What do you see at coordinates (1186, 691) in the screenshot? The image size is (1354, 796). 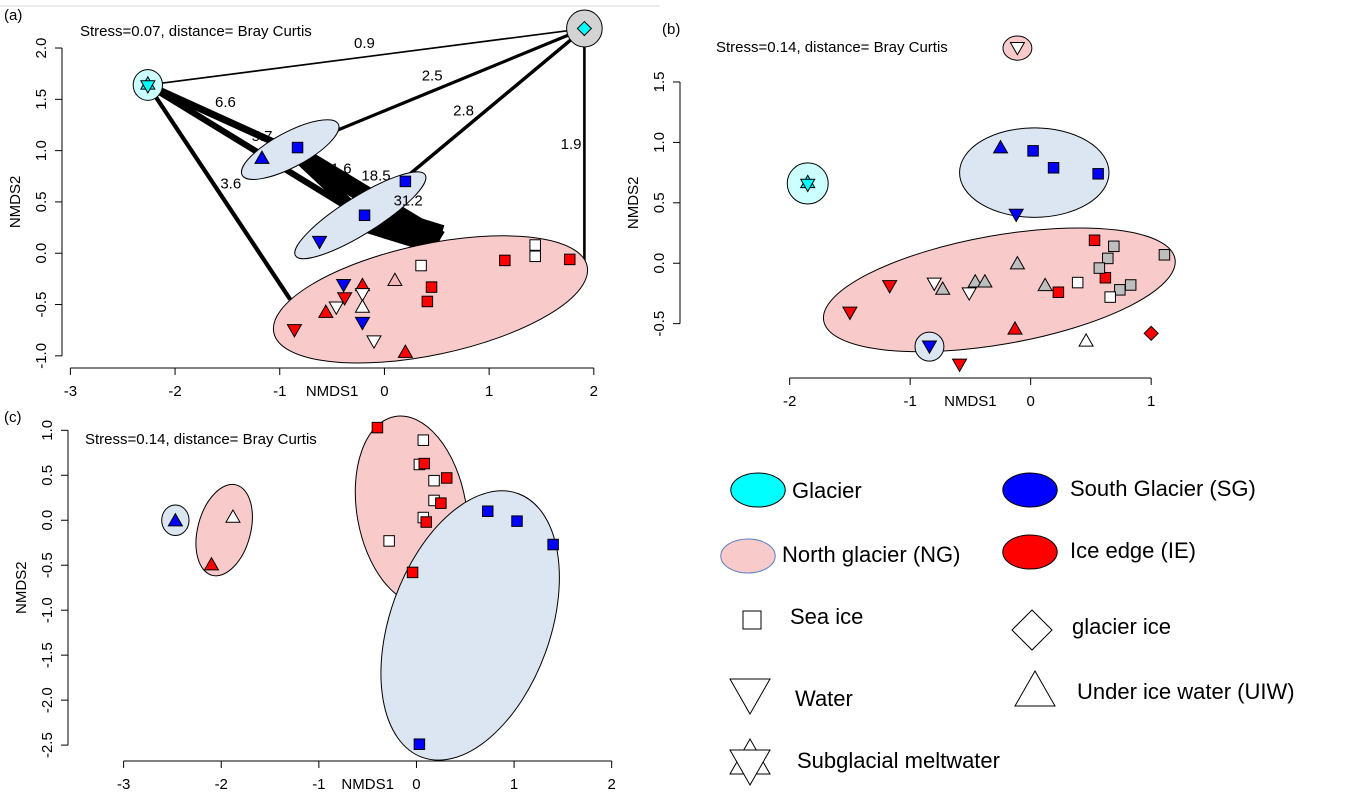 I see `legend-label: Under ice water (UIW)` at bounding box center [1186, 691].